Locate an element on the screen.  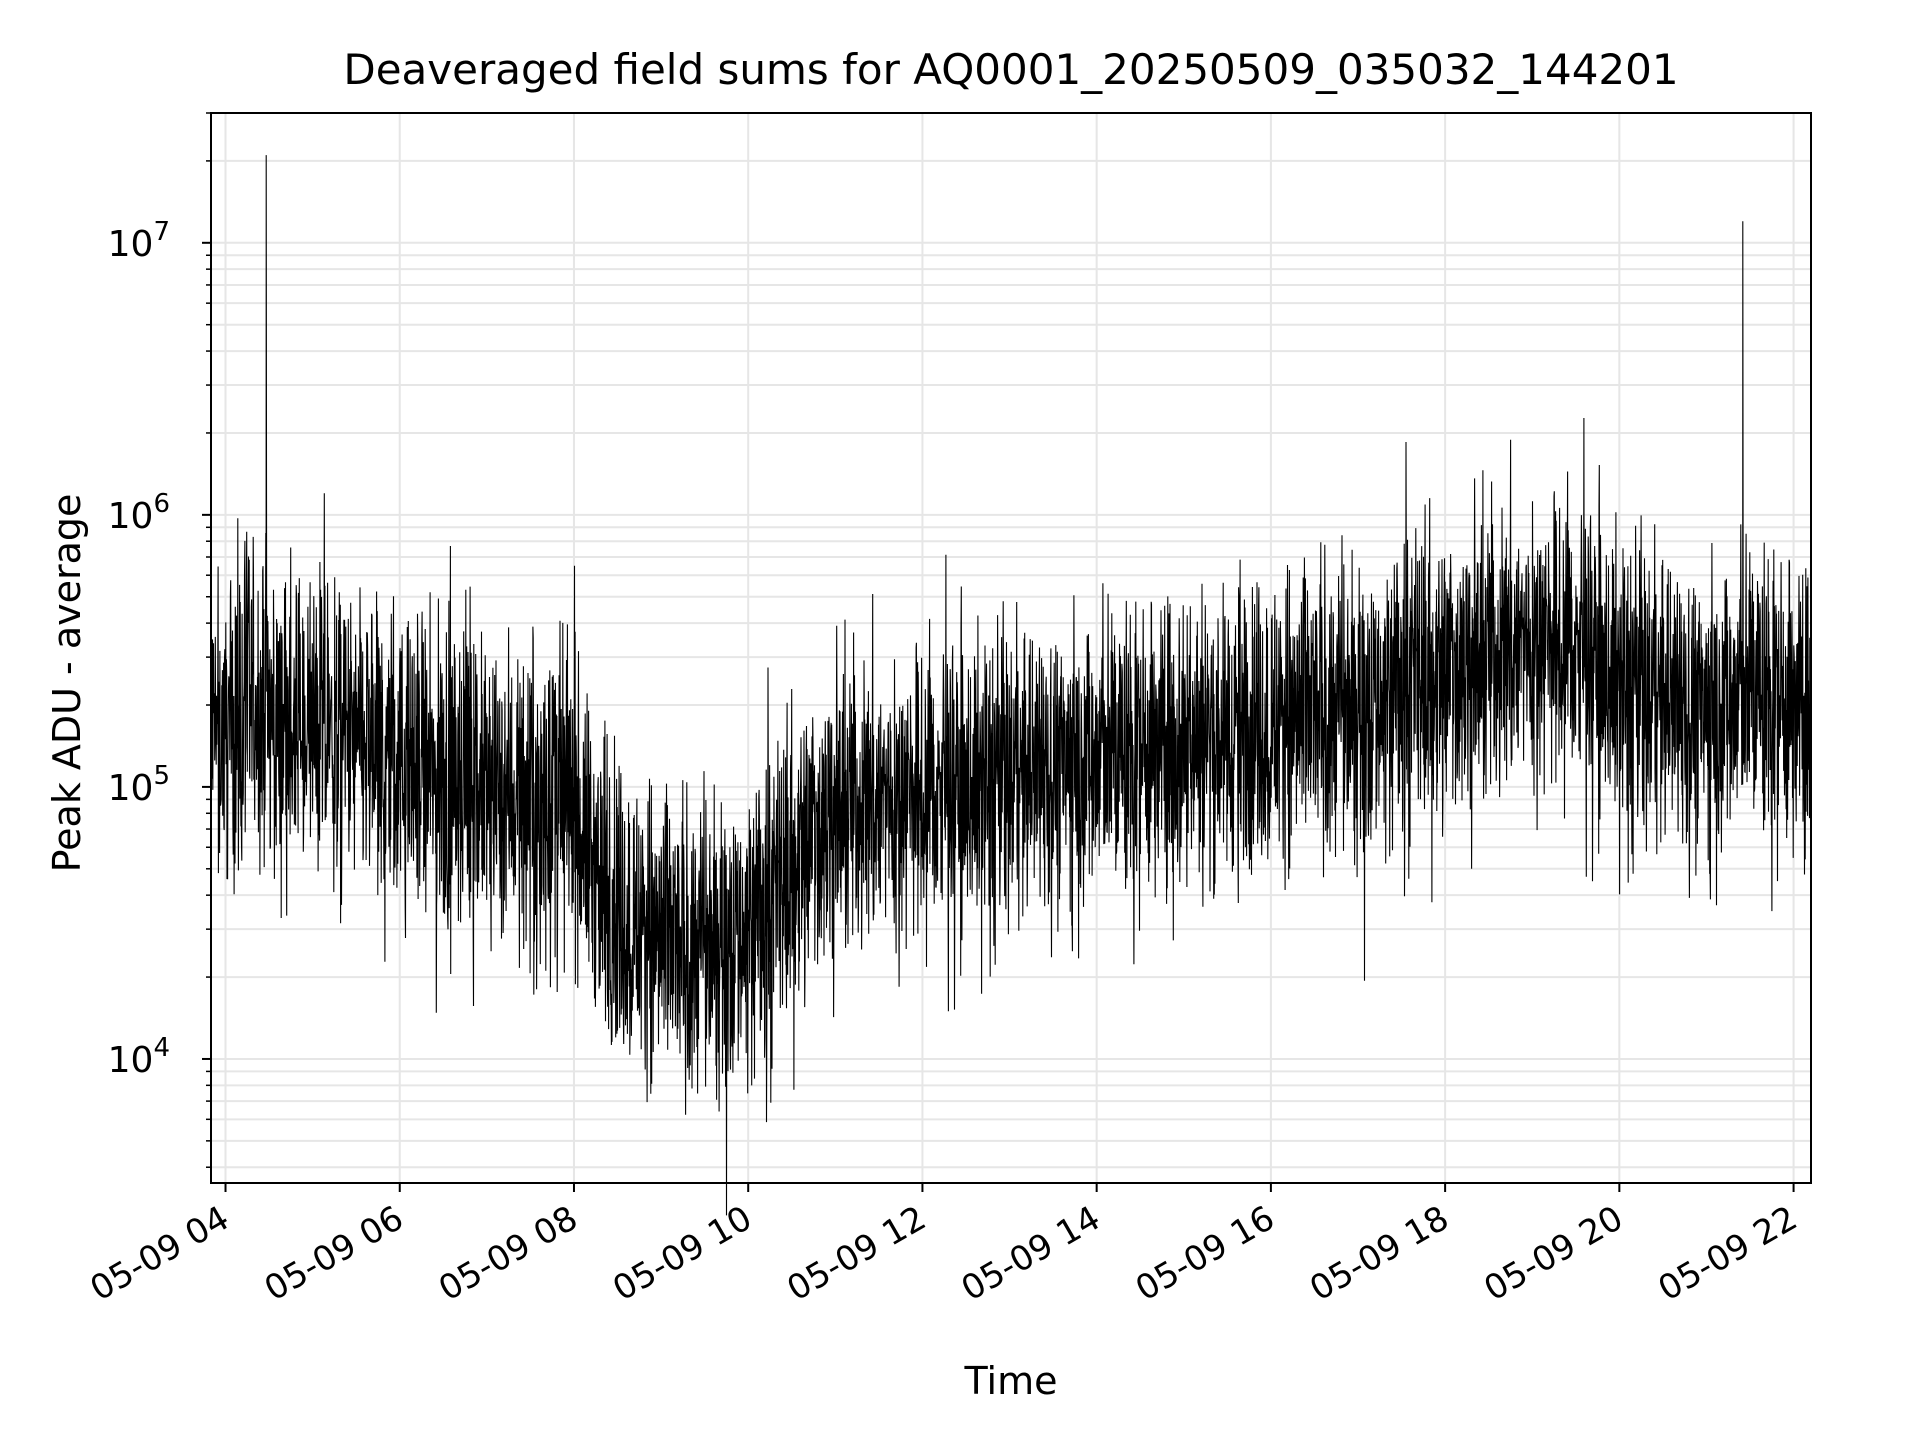
y-tick-label: 10⁴ is located at coordinates (139, 1057).